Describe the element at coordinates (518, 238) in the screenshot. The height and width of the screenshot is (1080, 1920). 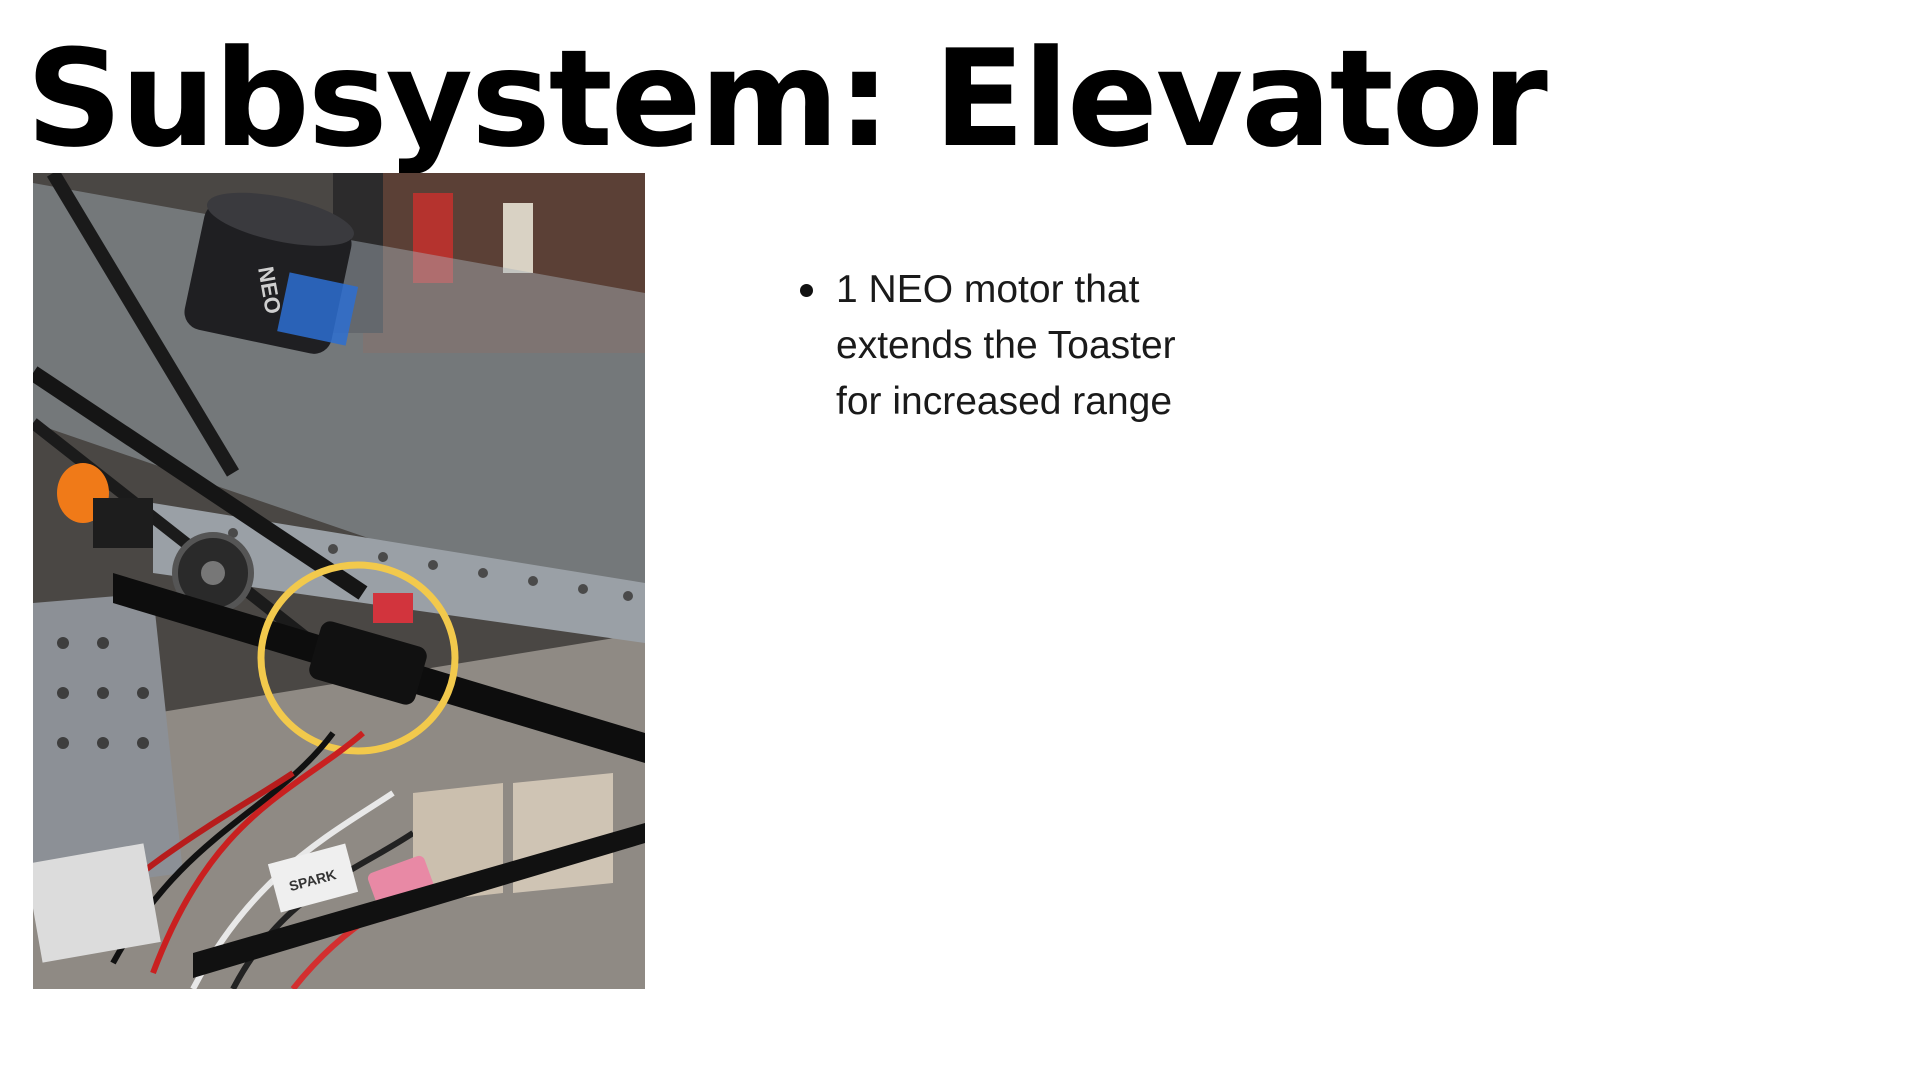
I see `photo-bottle` at that location.